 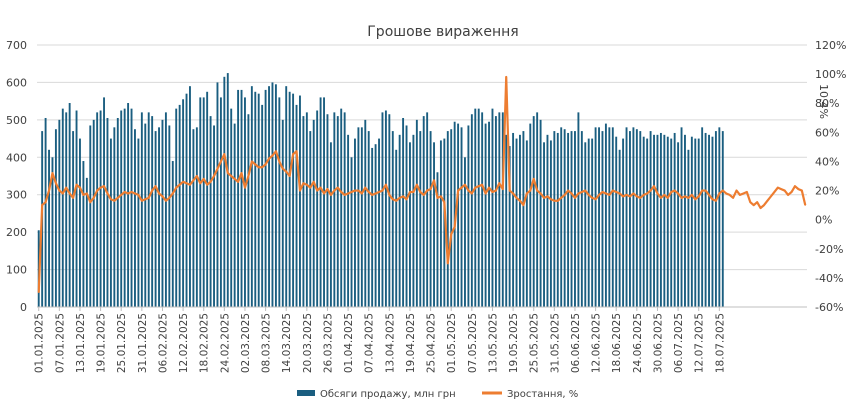 What do you see at coordinates (437, 394) in the screenshot?
I see `legend: Обсяги продажу, млн грн Зростання, %` at bounding box center [437, 394].